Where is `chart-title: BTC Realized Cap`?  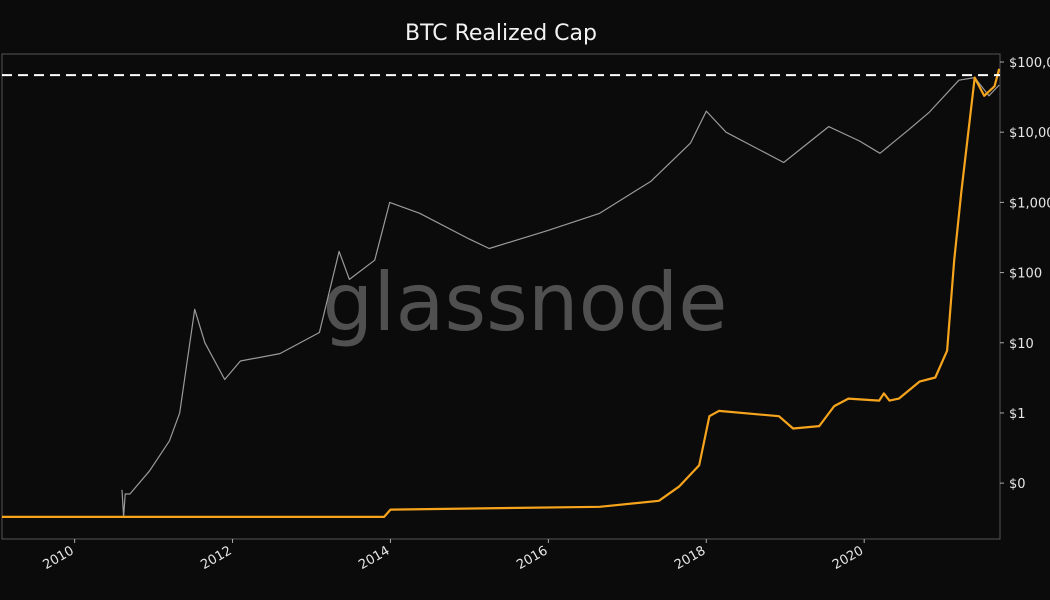 chart-title: BTC Realized Cap is located at coordinates (501, 33).